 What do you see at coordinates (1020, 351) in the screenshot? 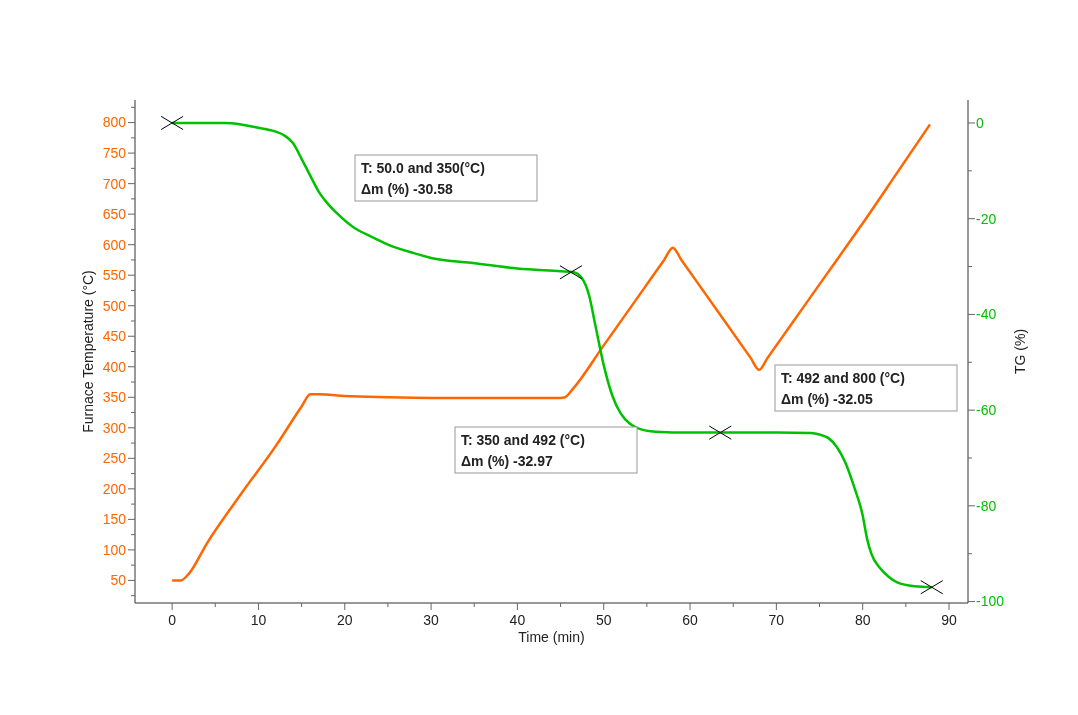
I see `y2-axis-title: TG (%)` at bounding box center [1020, 351].